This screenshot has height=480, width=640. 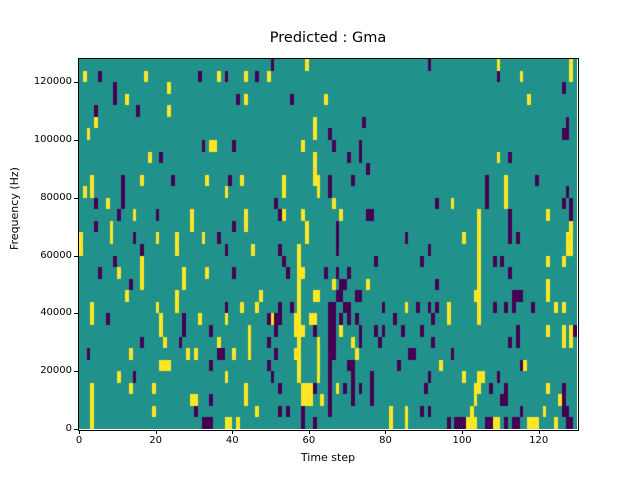 What do you see at coordinates (462, 440) in the screenshot?
I see `x-tick-label: 100` at bounding box center [462, 440].